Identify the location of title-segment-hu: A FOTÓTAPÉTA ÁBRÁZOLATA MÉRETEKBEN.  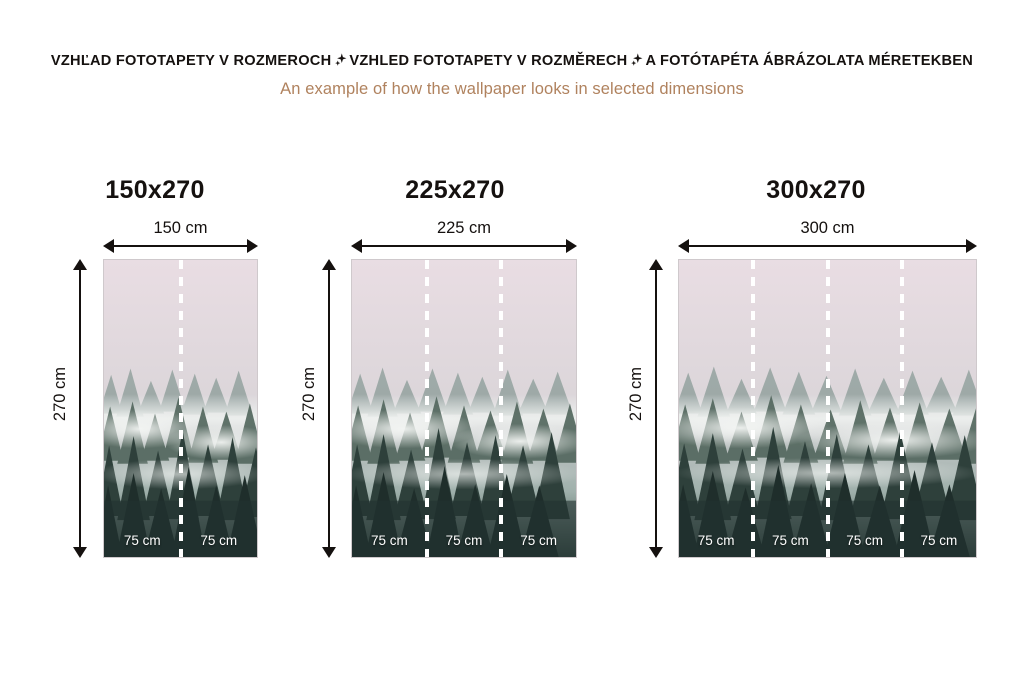
(809, 61).